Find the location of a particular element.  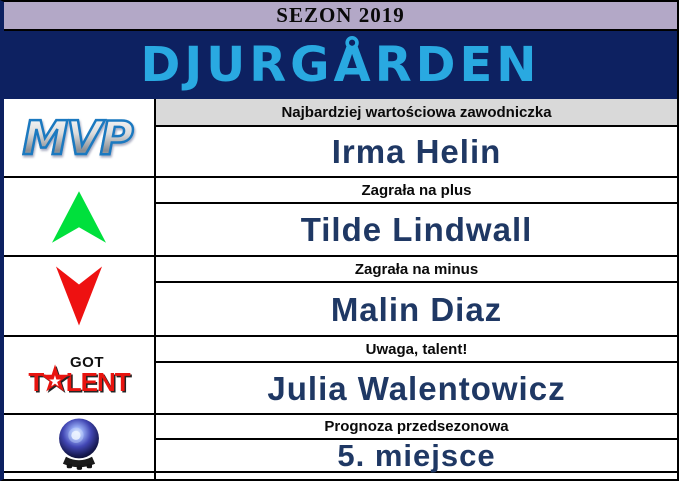

bottom-strip-right is located at coordinates (416, 476).